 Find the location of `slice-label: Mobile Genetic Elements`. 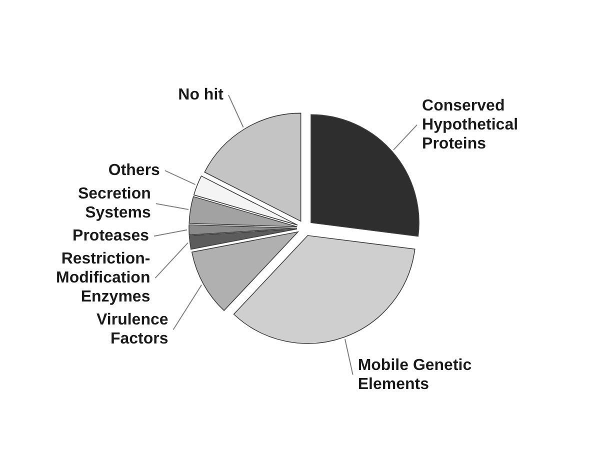

slice-label: Mobile Genetic Elements is located at coordinates (415, 374).